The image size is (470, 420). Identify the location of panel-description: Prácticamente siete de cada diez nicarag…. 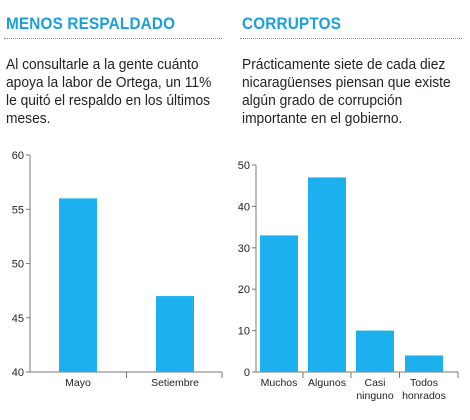
(346, 91).